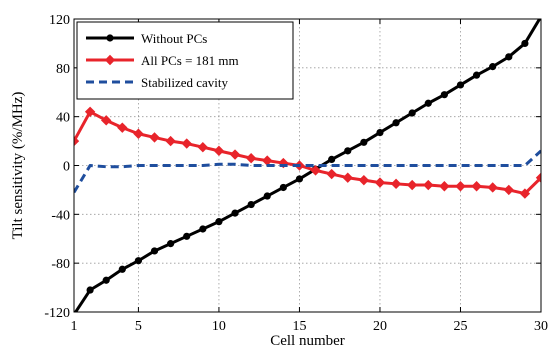 The image size is (552, 348). What do you see at coordinates (219, 326) in the screenshot?
I see `x-tick-label: 10` at bounding box center [219, 326].